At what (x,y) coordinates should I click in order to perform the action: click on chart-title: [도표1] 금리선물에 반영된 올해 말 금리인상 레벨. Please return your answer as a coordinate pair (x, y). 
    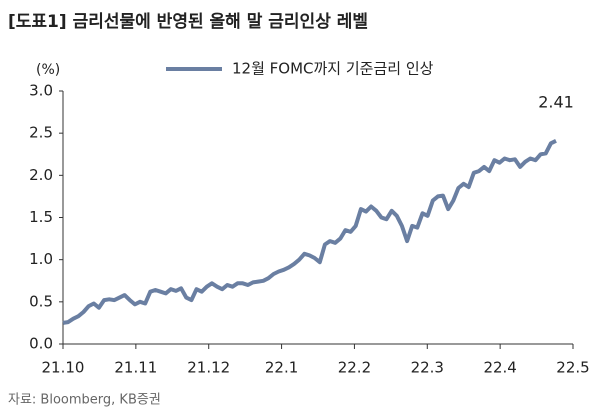
    Looking at the image, I should click on (188, 21).